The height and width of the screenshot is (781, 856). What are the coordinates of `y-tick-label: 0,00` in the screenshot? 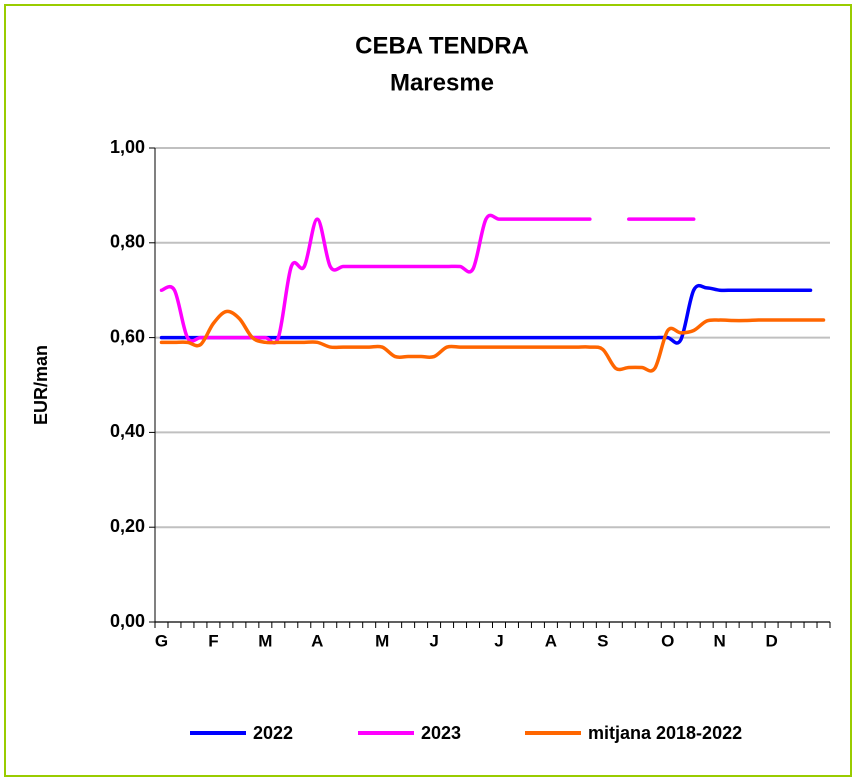 It's located at (127, 621).